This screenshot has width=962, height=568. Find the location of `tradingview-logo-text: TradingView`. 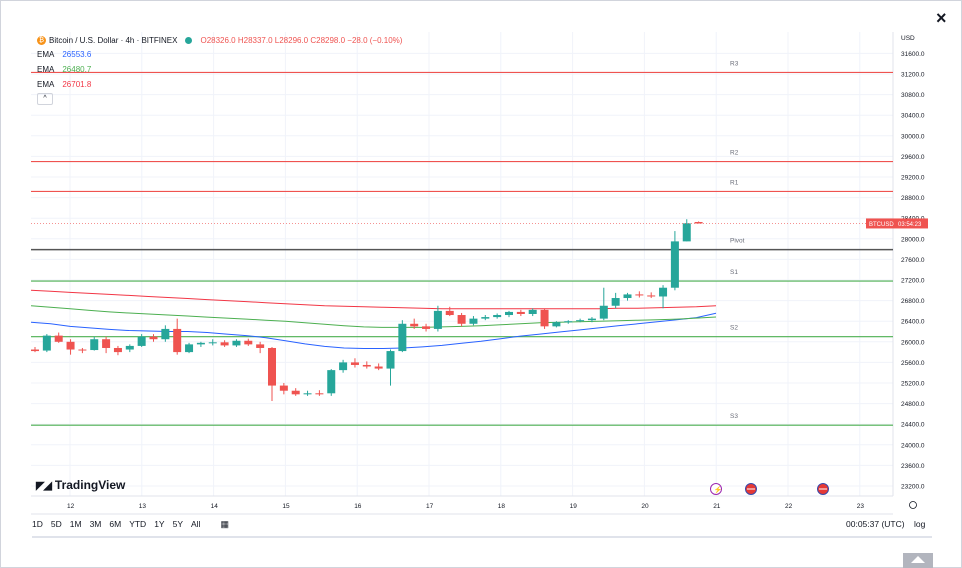

tradingview-logo-text: TradingView is located at coordinates (90, 485).